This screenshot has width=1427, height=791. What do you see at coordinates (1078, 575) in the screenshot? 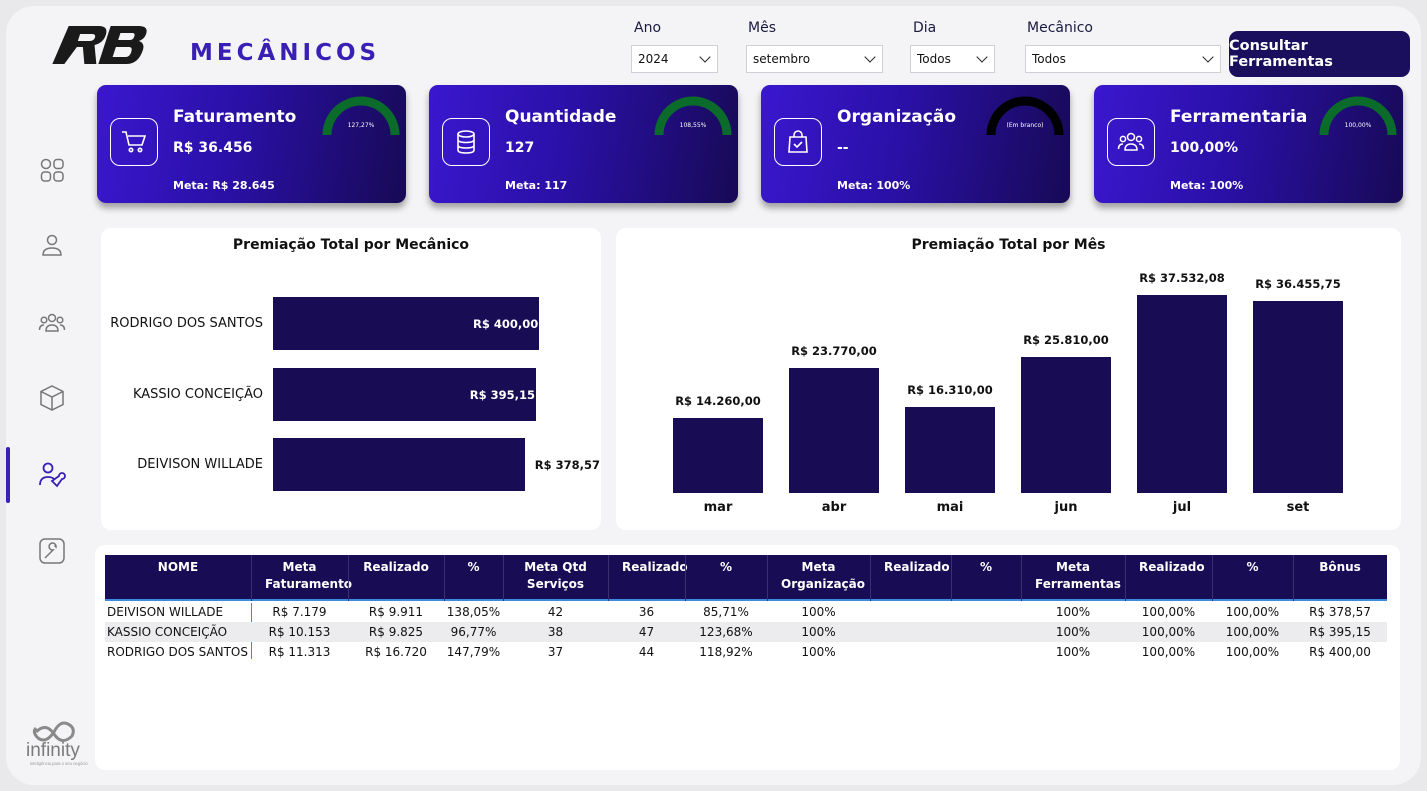
I see `table-header-cell: Meta Ferramentas` at bounding box center [1078, 575].